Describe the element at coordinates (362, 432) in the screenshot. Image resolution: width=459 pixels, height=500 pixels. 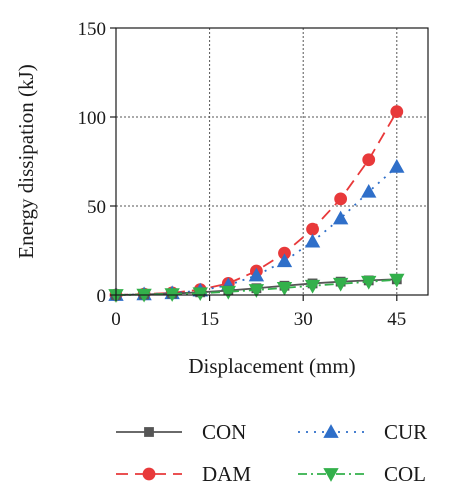
I see `legend-item-cur: CUR` at that location.